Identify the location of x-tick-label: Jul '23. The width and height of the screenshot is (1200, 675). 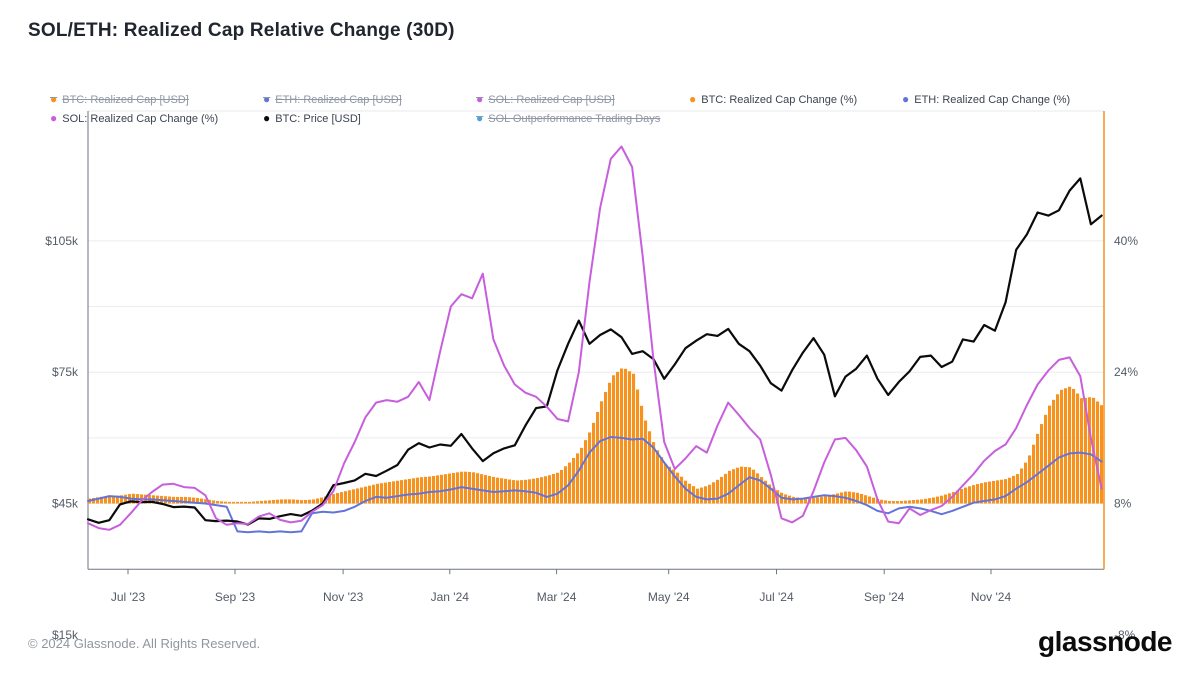
(128, 597).